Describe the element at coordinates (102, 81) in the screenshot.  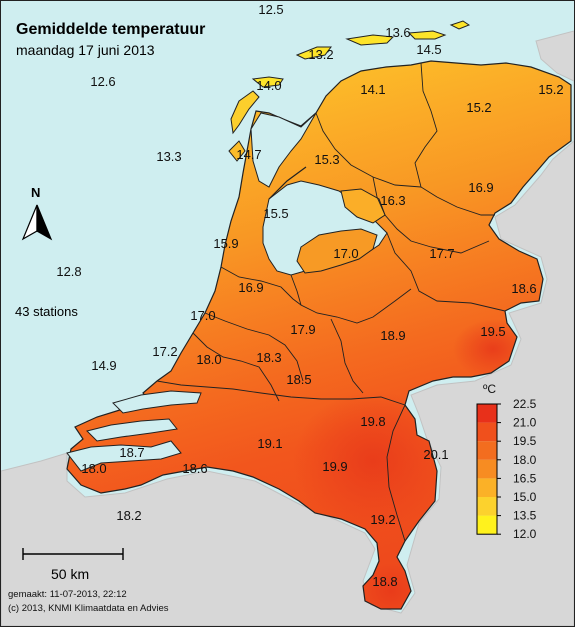
I see `station-value: 12.6` at that location.